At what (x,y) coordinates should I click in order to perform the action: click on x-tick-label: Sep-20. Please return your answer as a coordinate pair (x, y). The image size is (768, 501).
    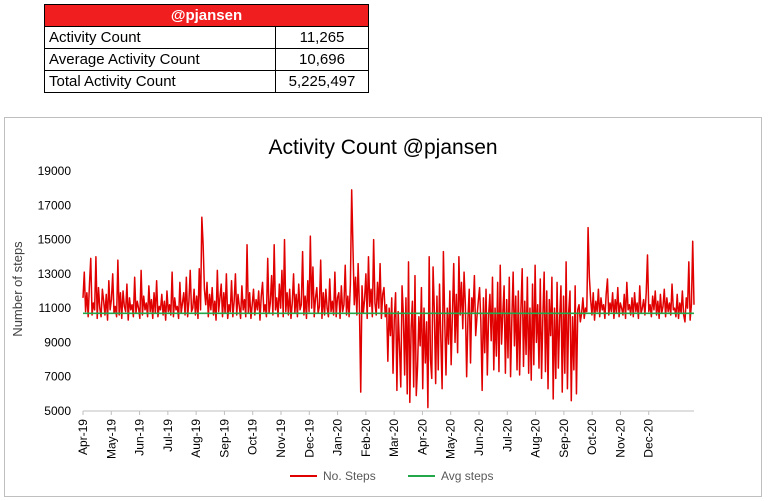
    Looking at the image, I should click on (564, 438).